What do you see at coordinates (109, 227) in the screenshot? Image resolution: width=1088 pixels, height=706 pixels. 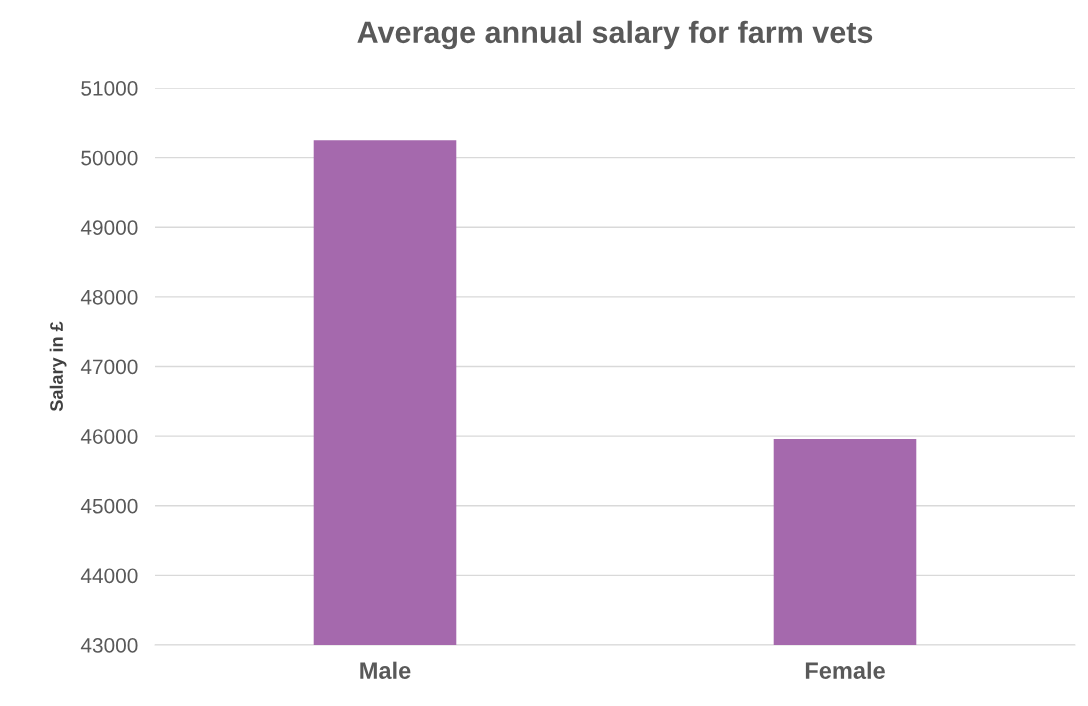 I see `y-tick-label: 49000` at bounding box center [109, 227].